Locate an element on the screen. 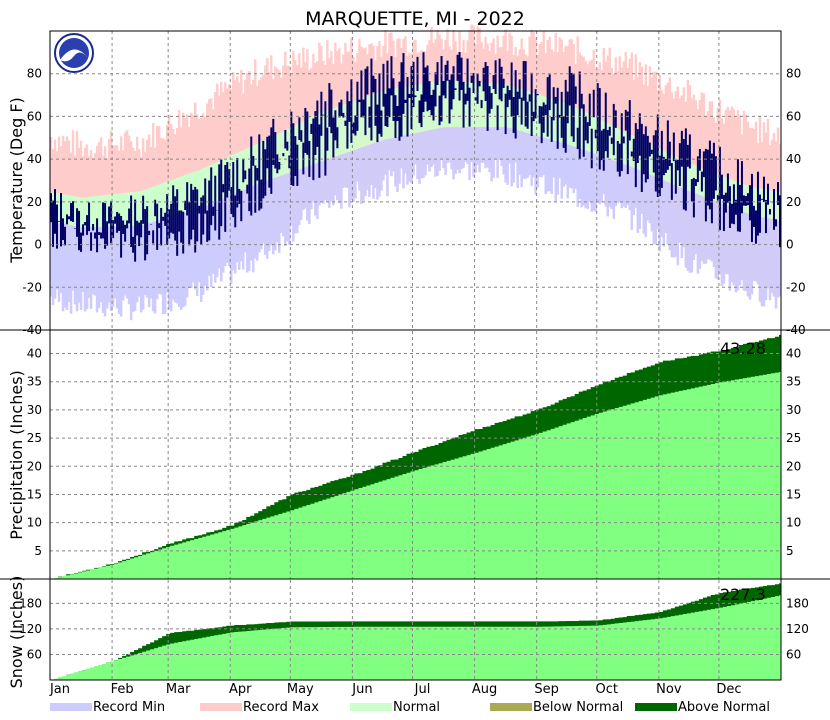 The width and height of the screenshot is (830, 720). precipitation-tick-label-left: 20 is located at coordinates (34, 466).